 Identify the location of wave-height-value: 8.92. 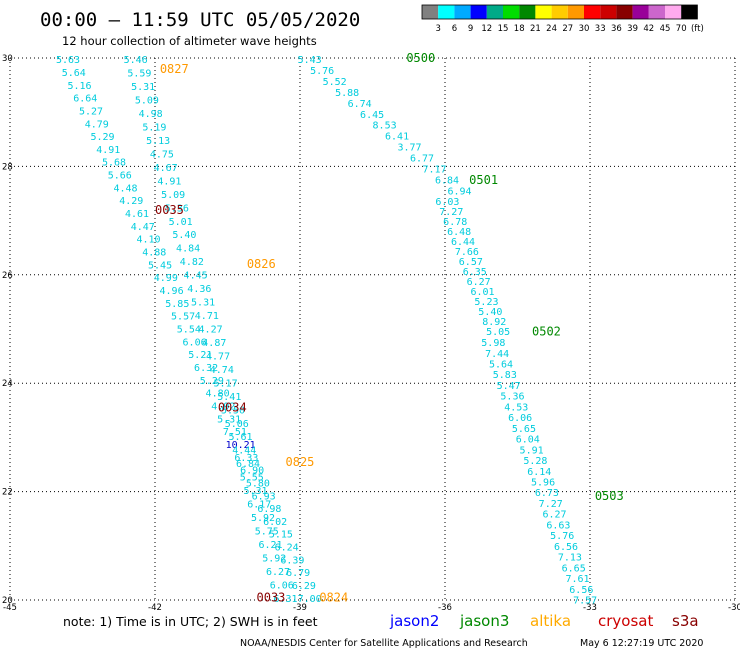
(494, 322).